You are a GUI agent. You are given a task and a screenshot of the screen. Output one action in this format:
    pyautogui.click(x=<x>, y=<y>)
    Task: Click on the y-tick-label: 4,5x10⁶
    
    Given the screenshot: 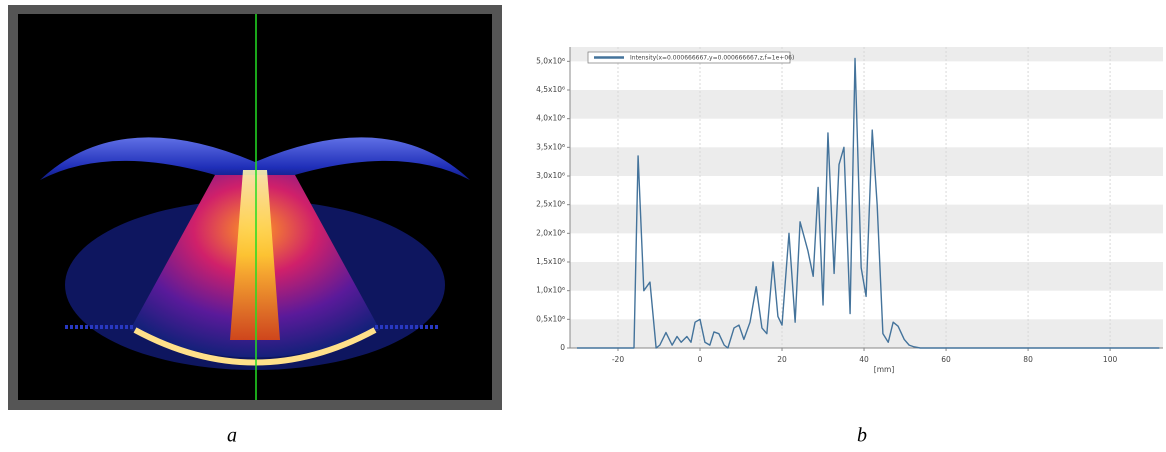 What is the action you would take?
    pyautogui.click(x=550, y=89)
    